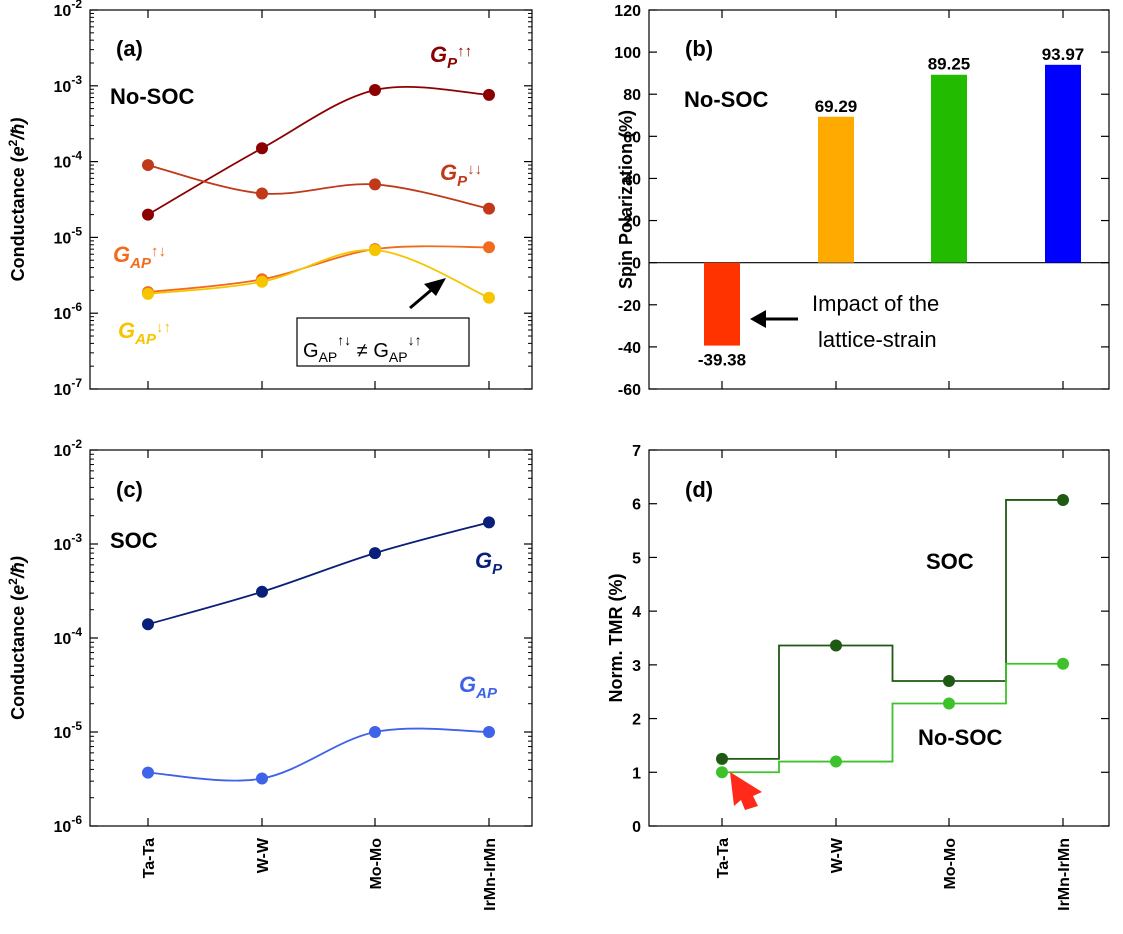  I want to click on y-tick-label: 10-2, so click(68, 10).